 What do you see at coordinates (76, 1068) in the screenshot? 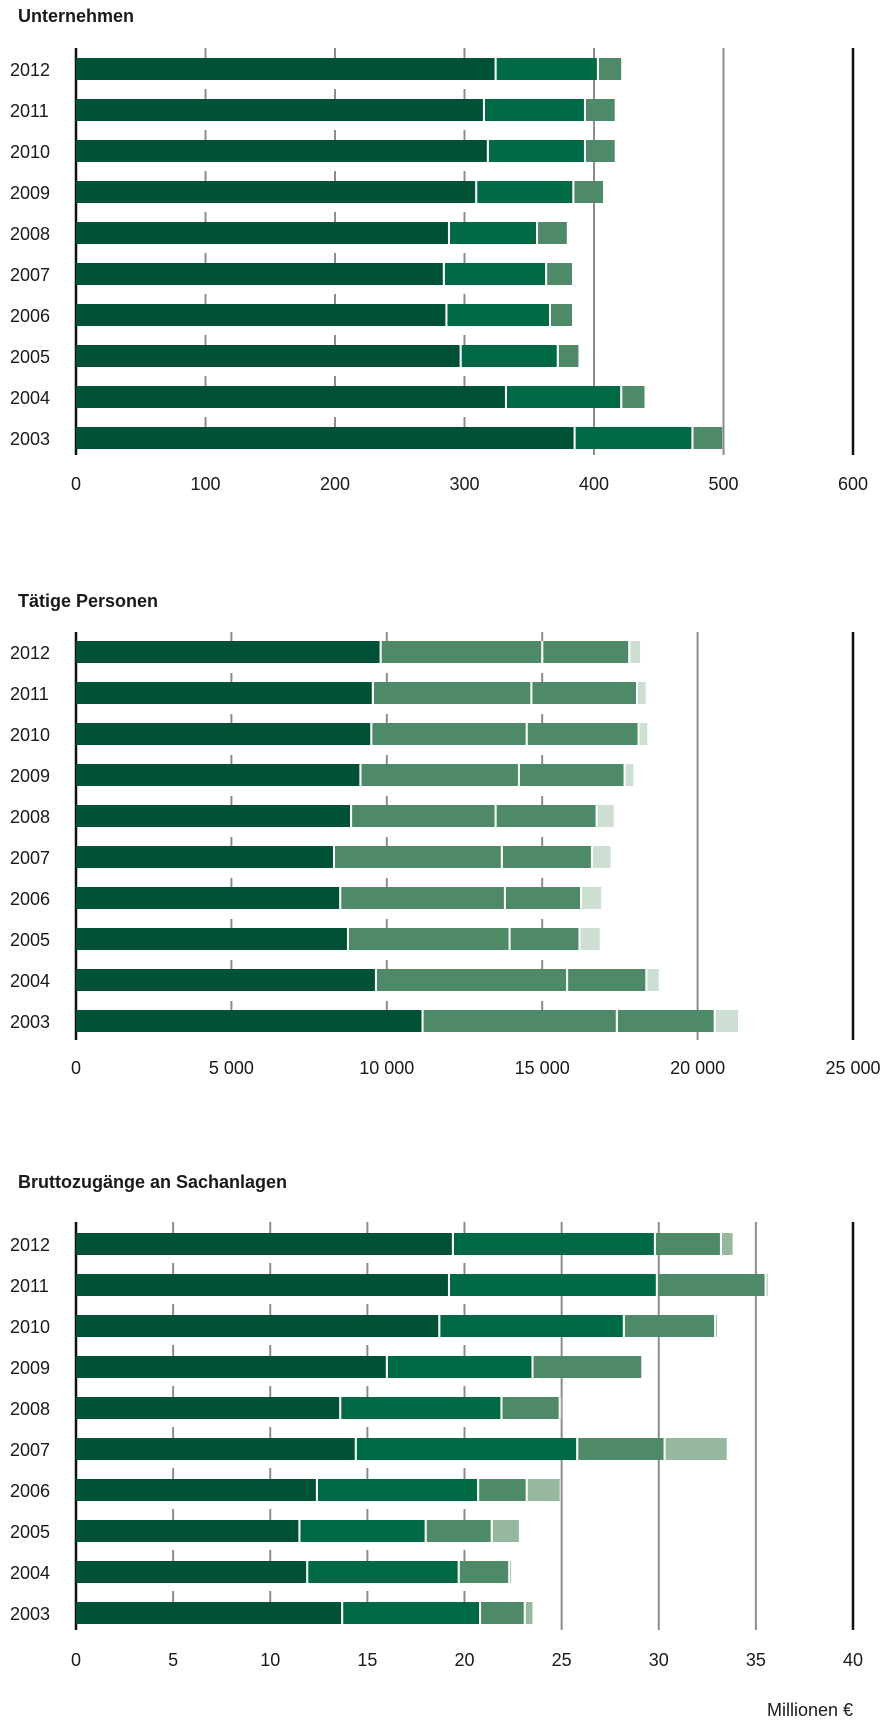
I see `x-tick-label: 0` at bounding box center [76, 1068].